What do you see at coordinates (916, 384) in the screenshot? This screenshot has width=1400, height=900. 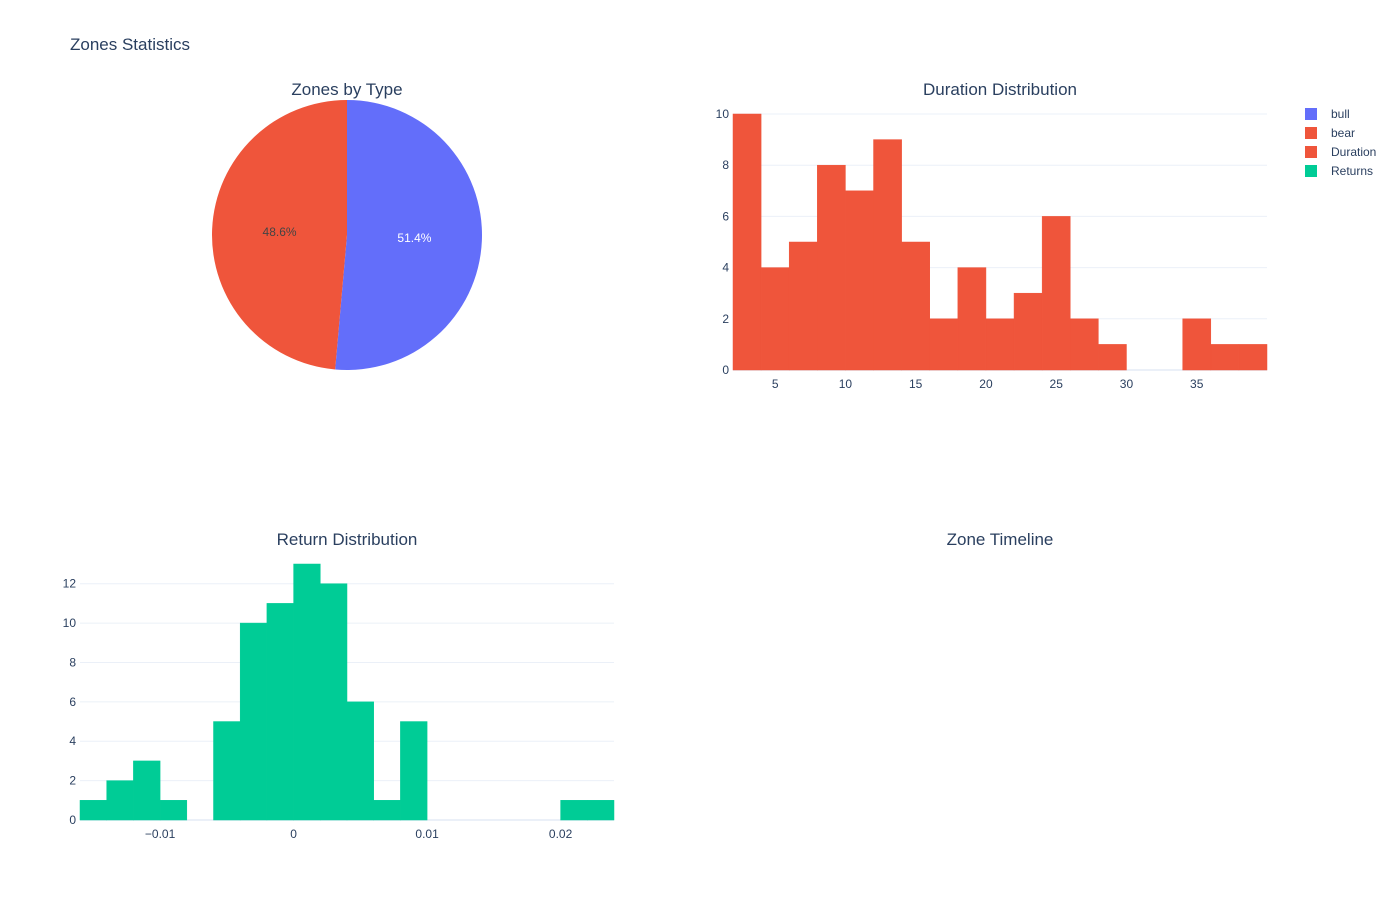 I see `x-tick-label: 15` at bounding box center [916, 384].